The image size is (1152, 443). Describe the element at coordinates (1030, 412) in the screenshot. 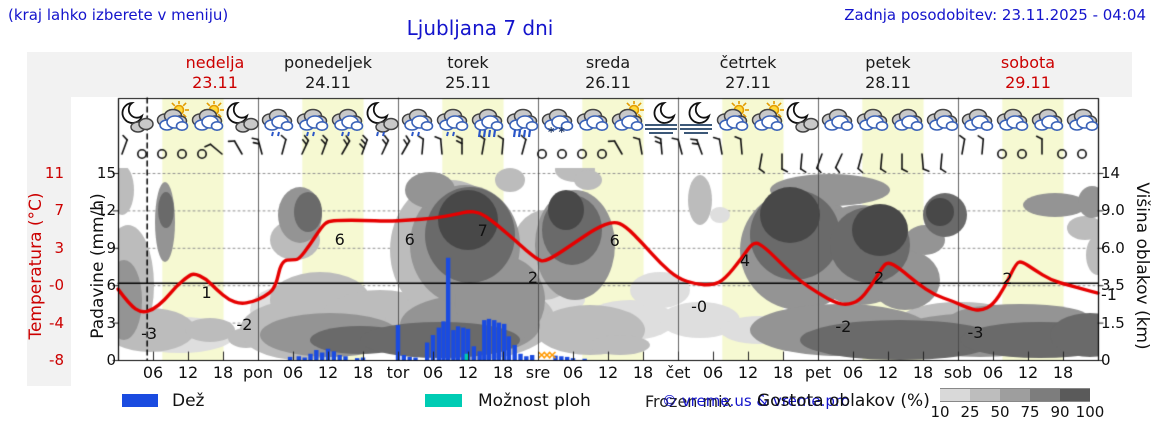

I see `cloud-colorbar-tick: 75` at that location.